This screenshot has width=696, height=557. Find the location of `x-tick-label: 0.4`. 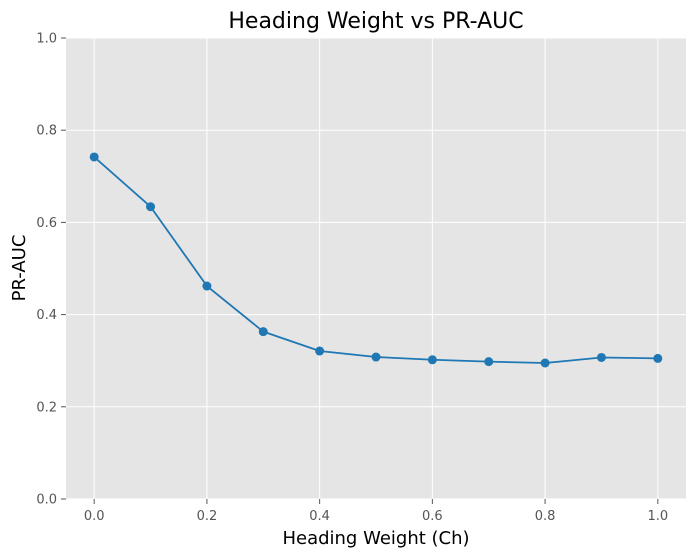

x-tick-label: 0.4 is located at coordinates (319, 516).